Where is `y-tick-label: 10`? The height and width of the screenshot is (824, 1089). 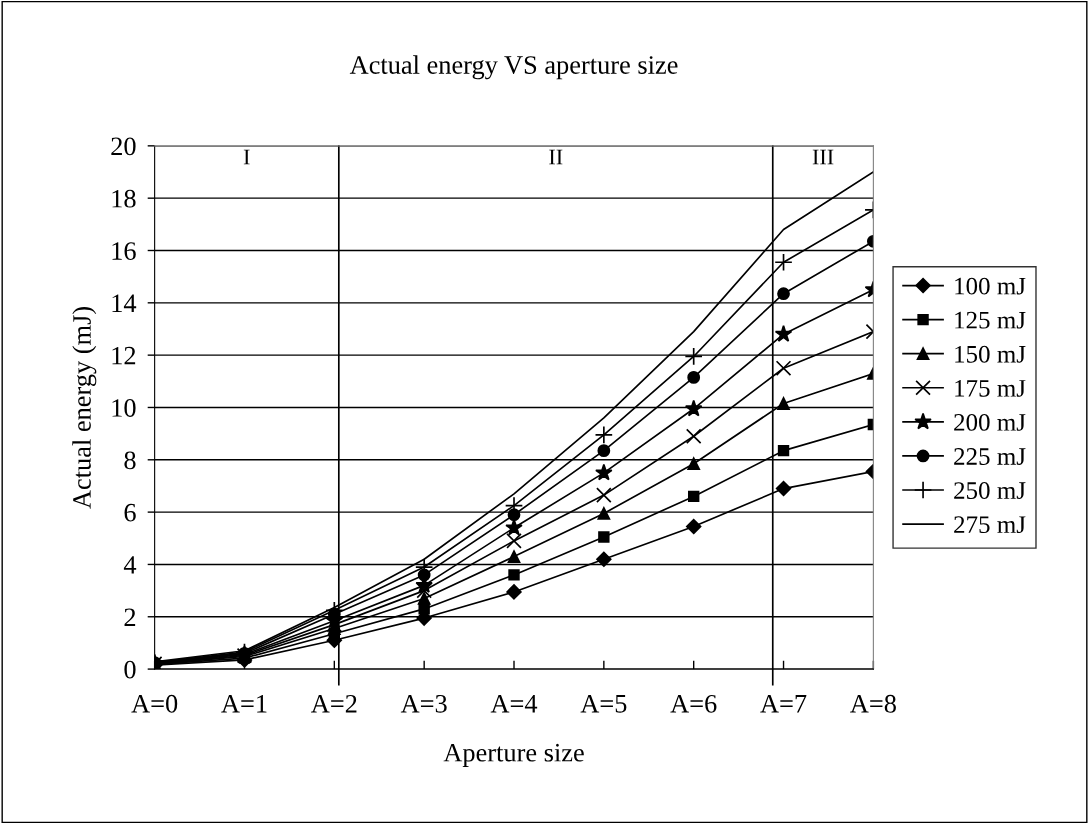
y-tick-label: 10 is located at coordinates (124, 408).